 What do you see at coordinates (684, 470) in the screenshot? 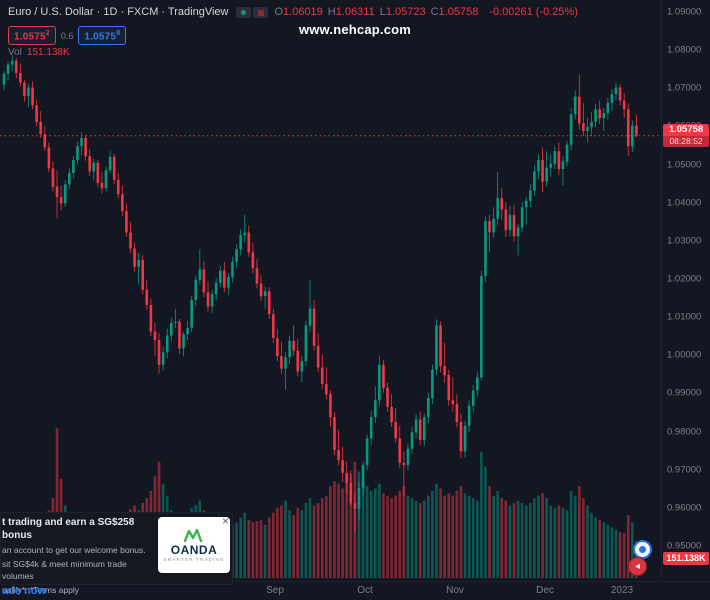
I see `price-axis-label: 0.97000` at bounding box center [684, 470].